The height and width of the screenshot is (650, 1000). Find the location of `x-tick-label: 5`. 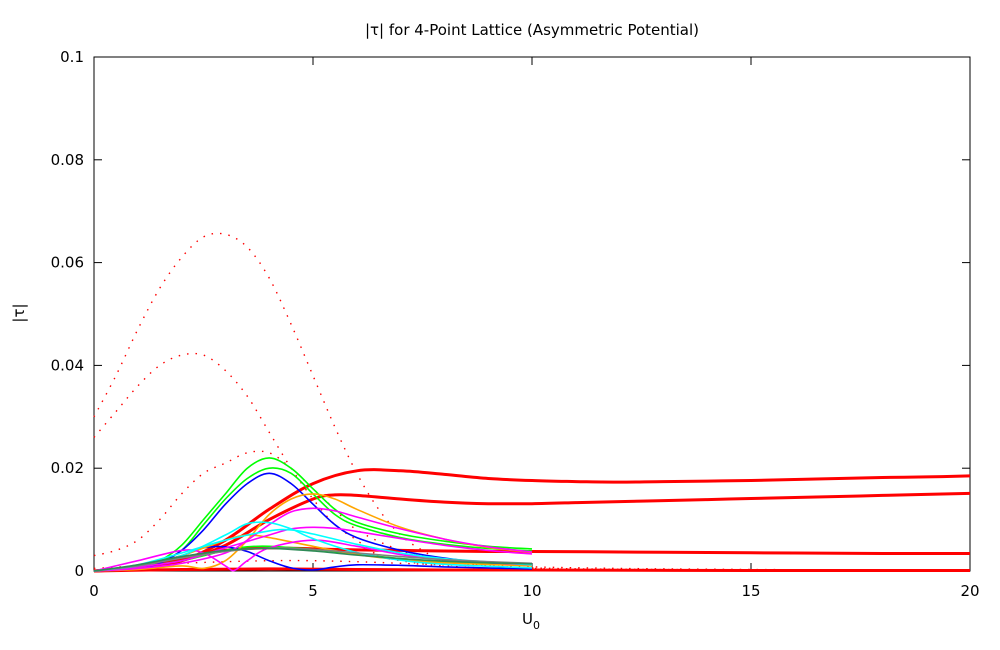

x-tick-label: 5 is located at coordinates (313, 591).